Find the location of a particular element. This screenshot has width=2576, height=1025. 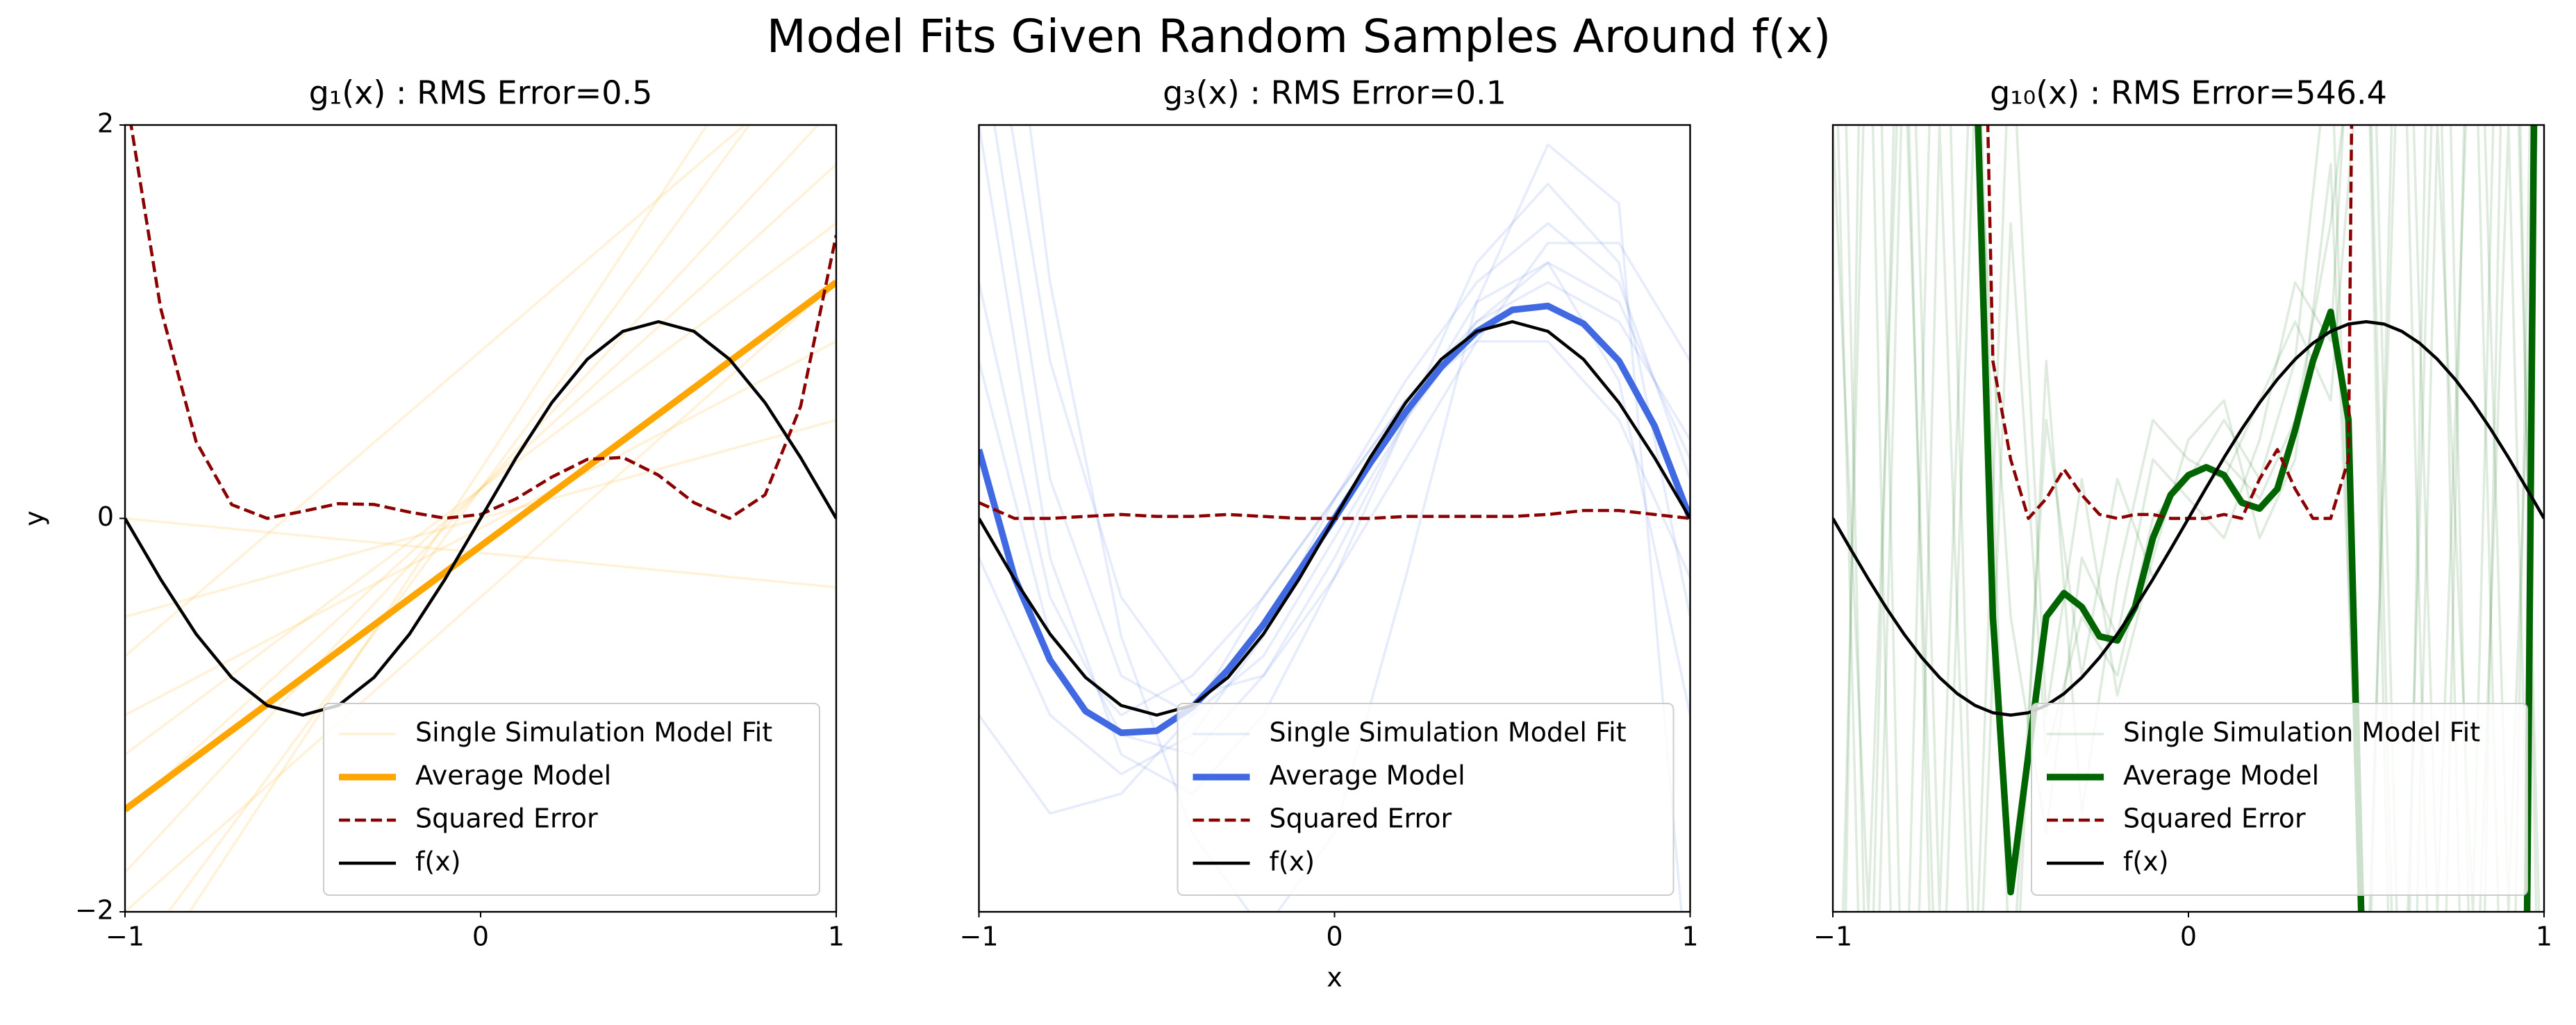

x-axis-label: x is located at coordinates (1335, 977).